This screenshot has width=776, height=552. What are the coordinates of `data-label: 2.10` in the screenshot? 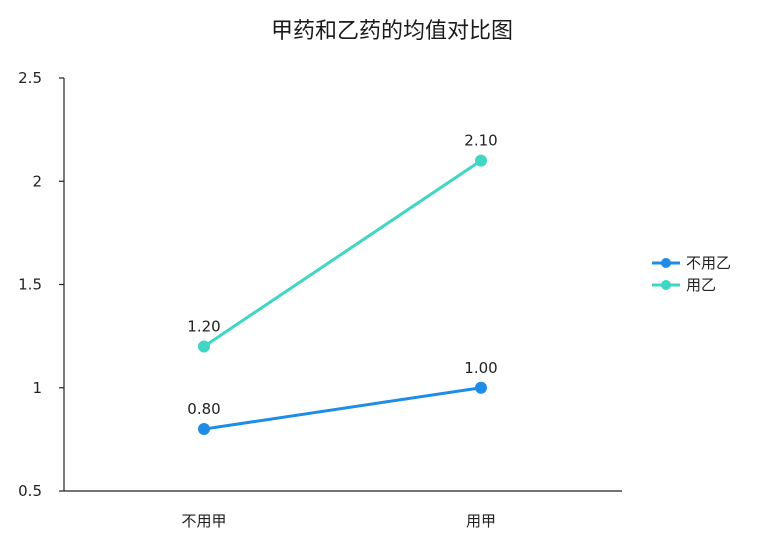 It's located at (480, 141).